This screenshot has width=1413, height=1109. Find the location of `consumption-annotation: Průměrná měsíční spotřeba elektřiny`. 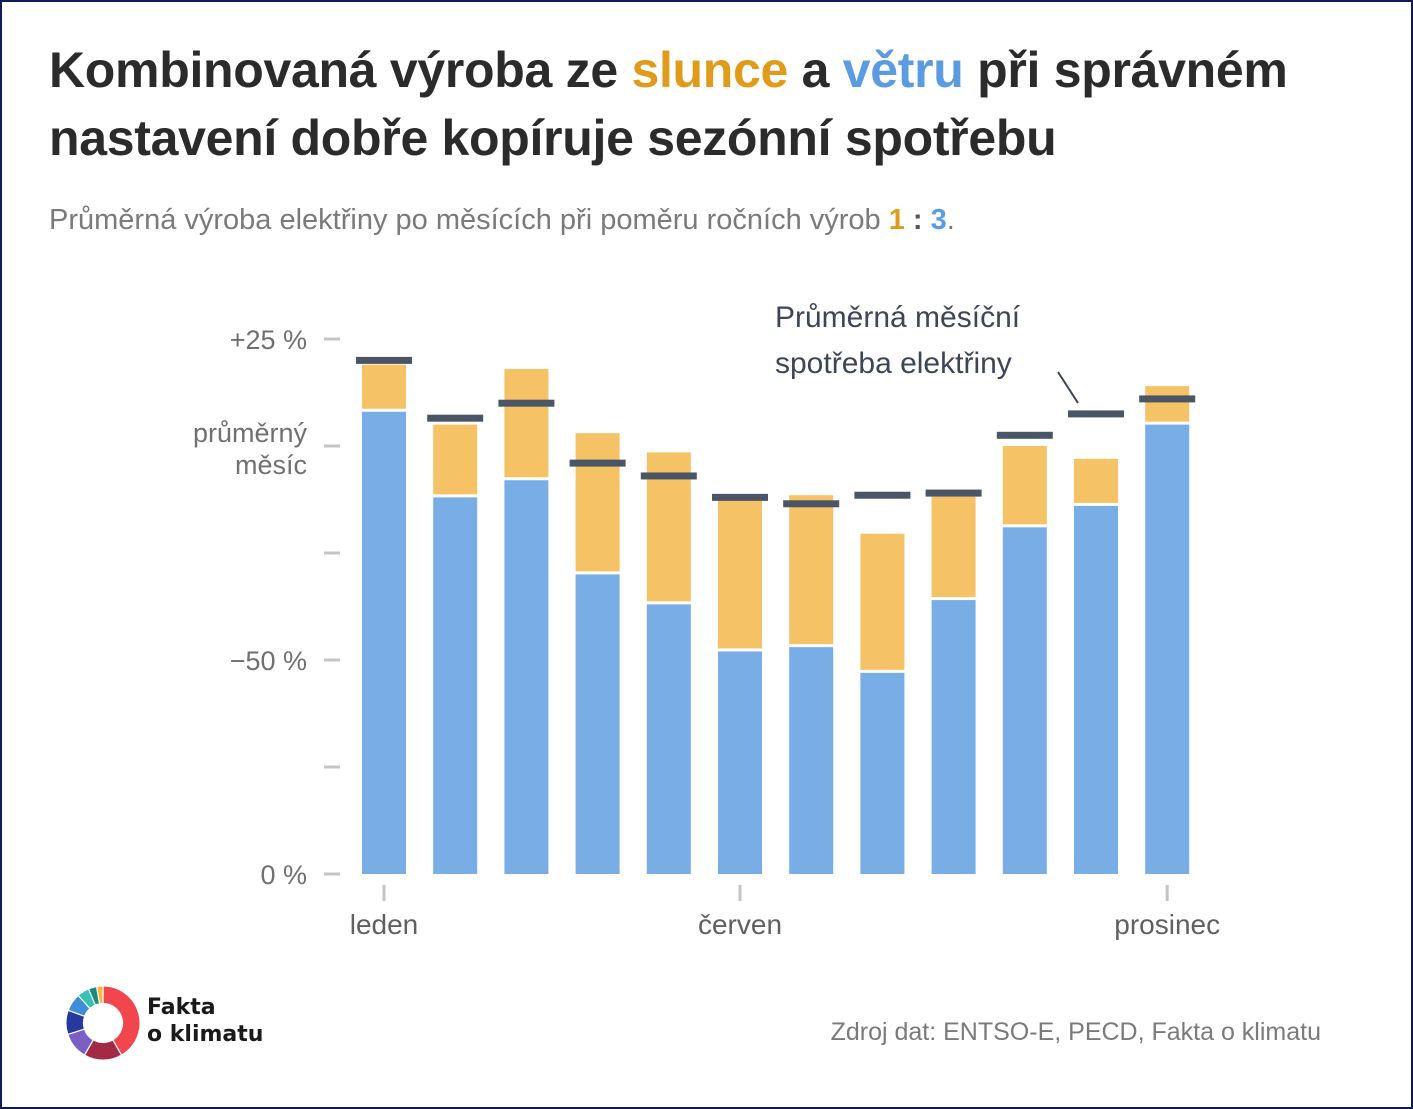

consumption-annotation: Průměrná měsíční spotřeba elektřiny is located at coordinates (927, 352).